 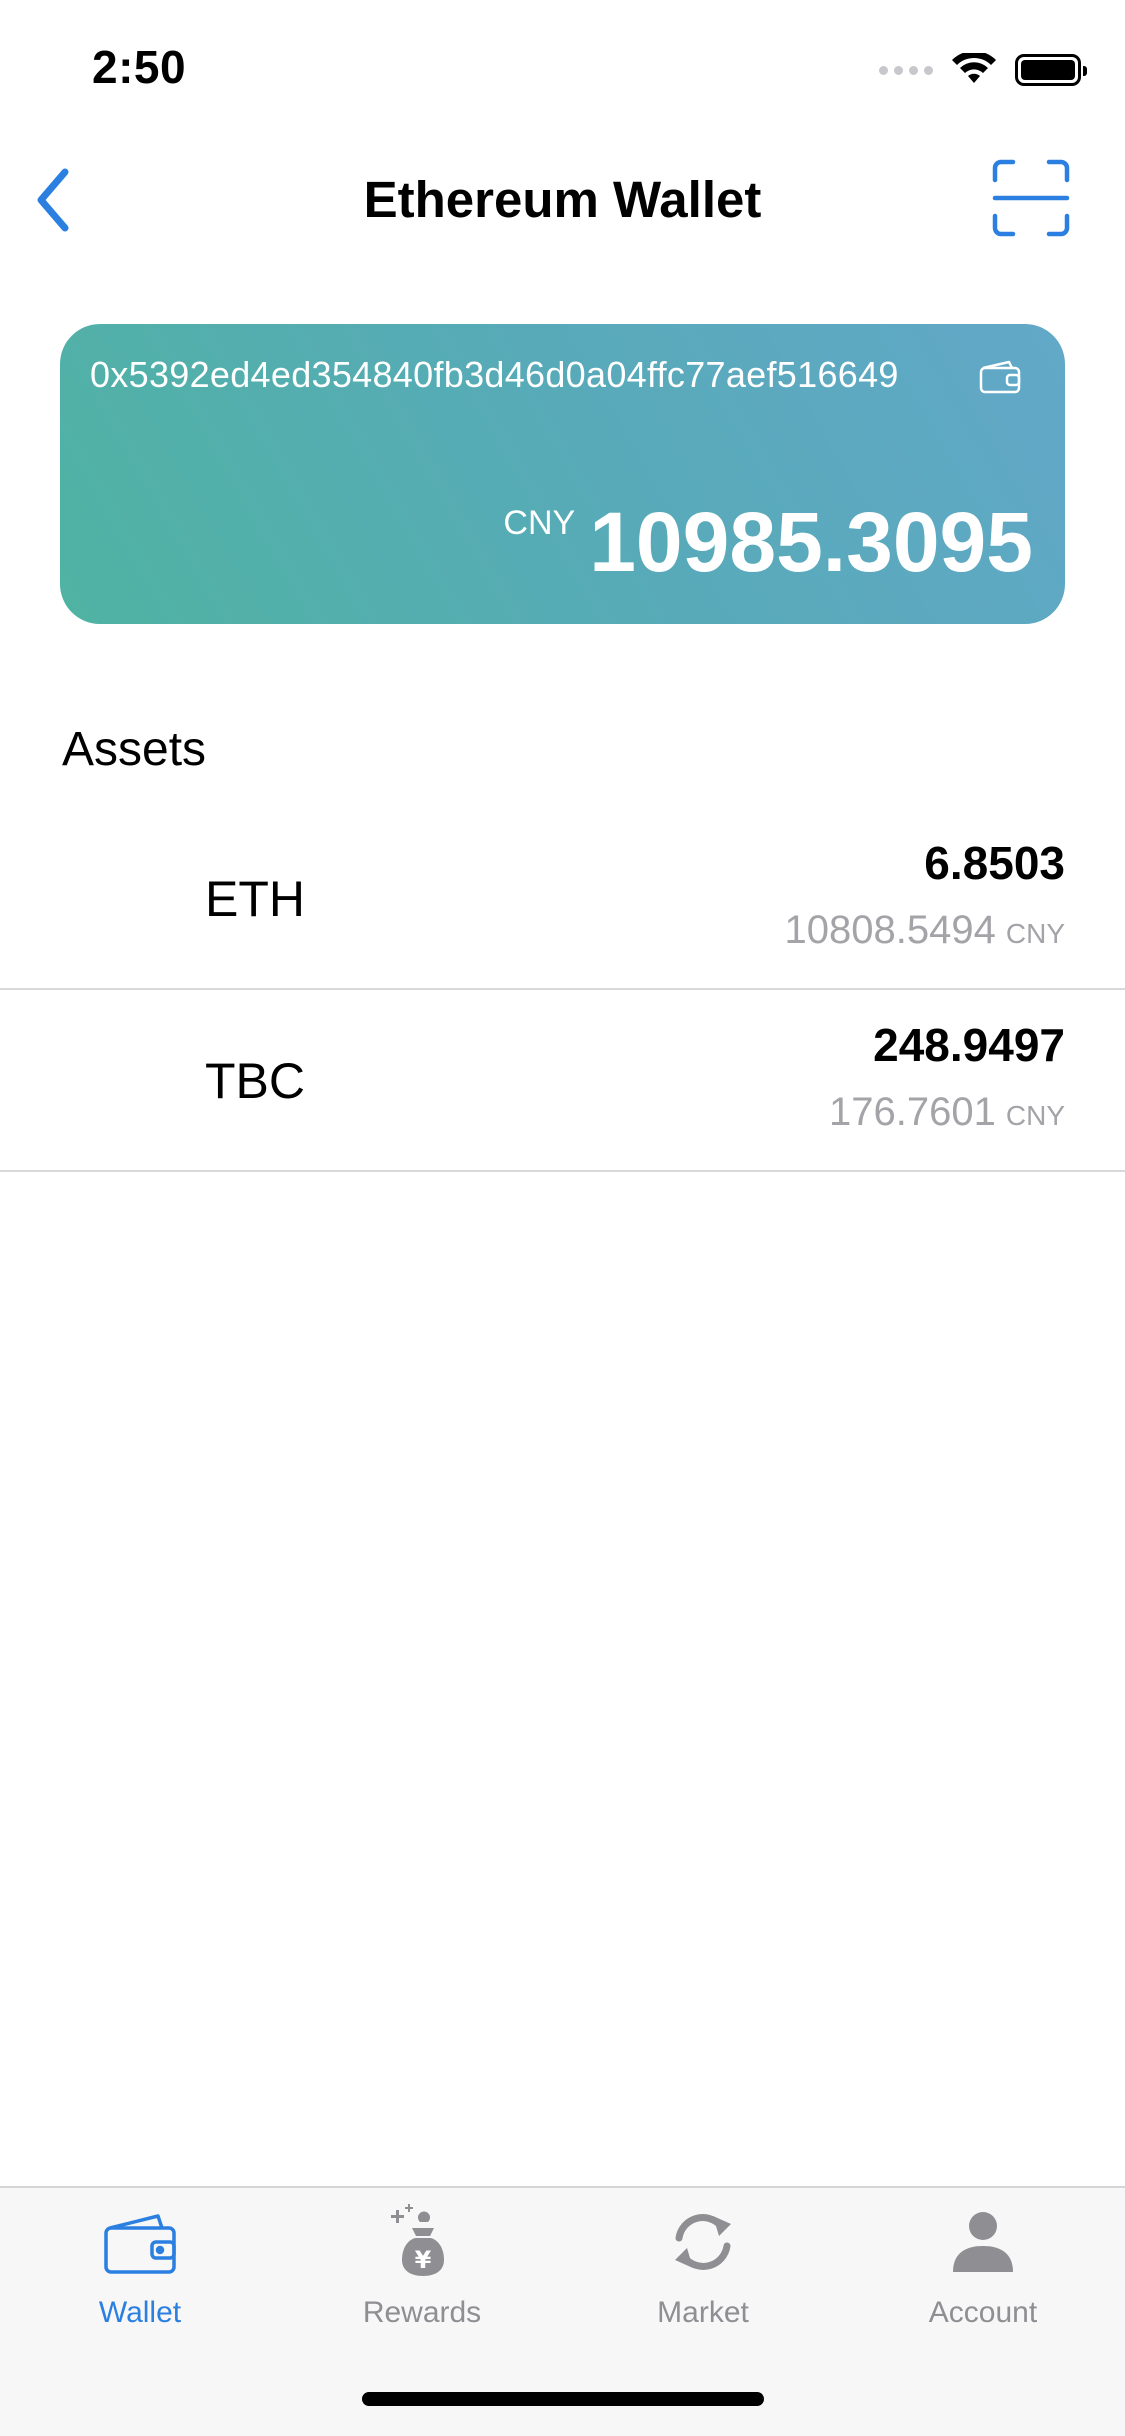 I want to click on asset-fiat: 176.7601 CNY, so click(x=947, y=1112).